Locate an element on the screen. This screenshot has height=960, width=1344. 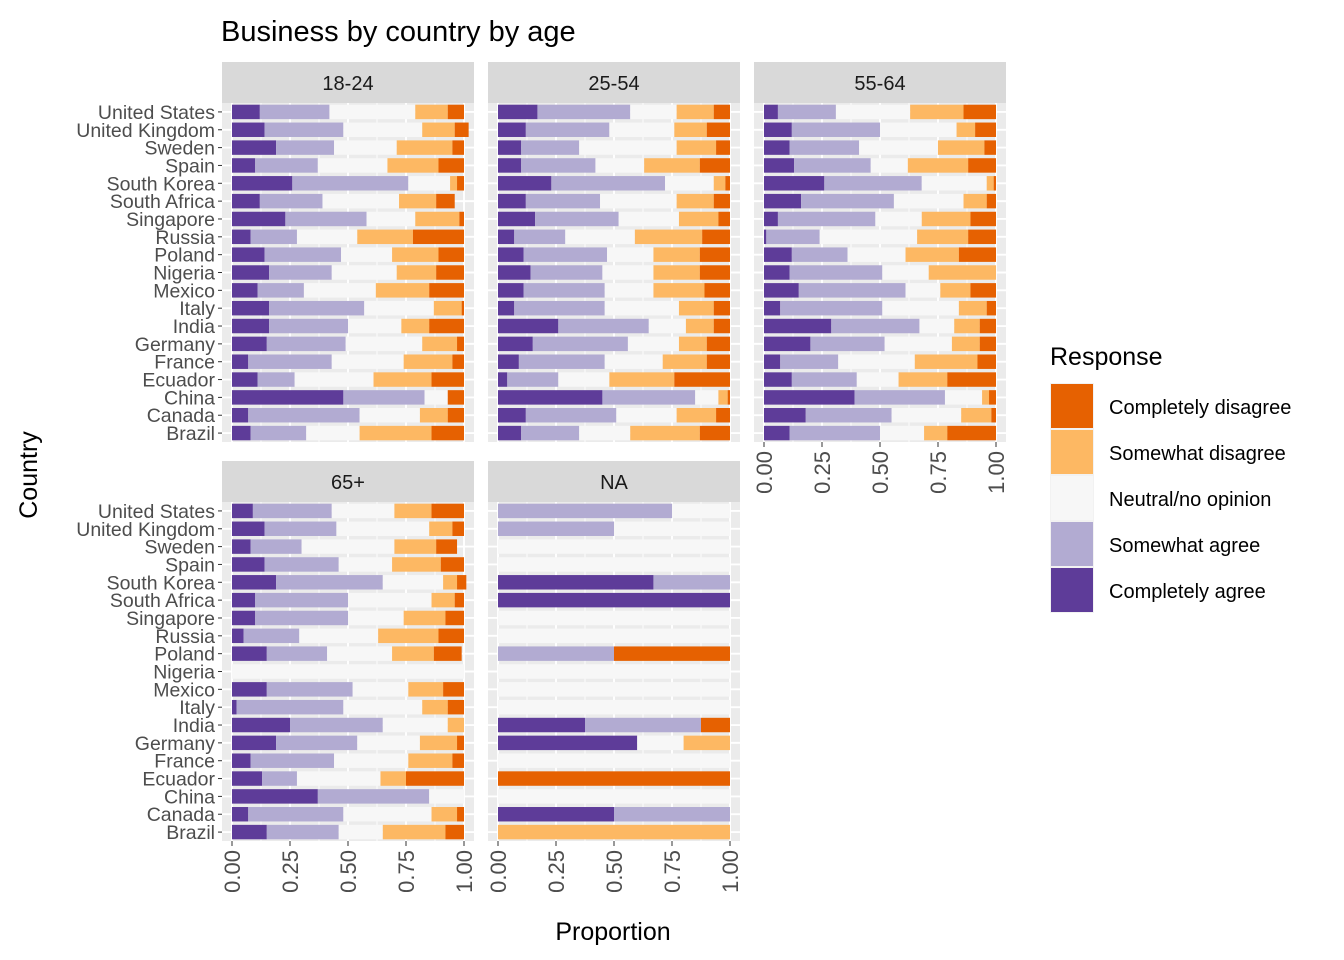
bar-canada is located at coordinates (348, 814).